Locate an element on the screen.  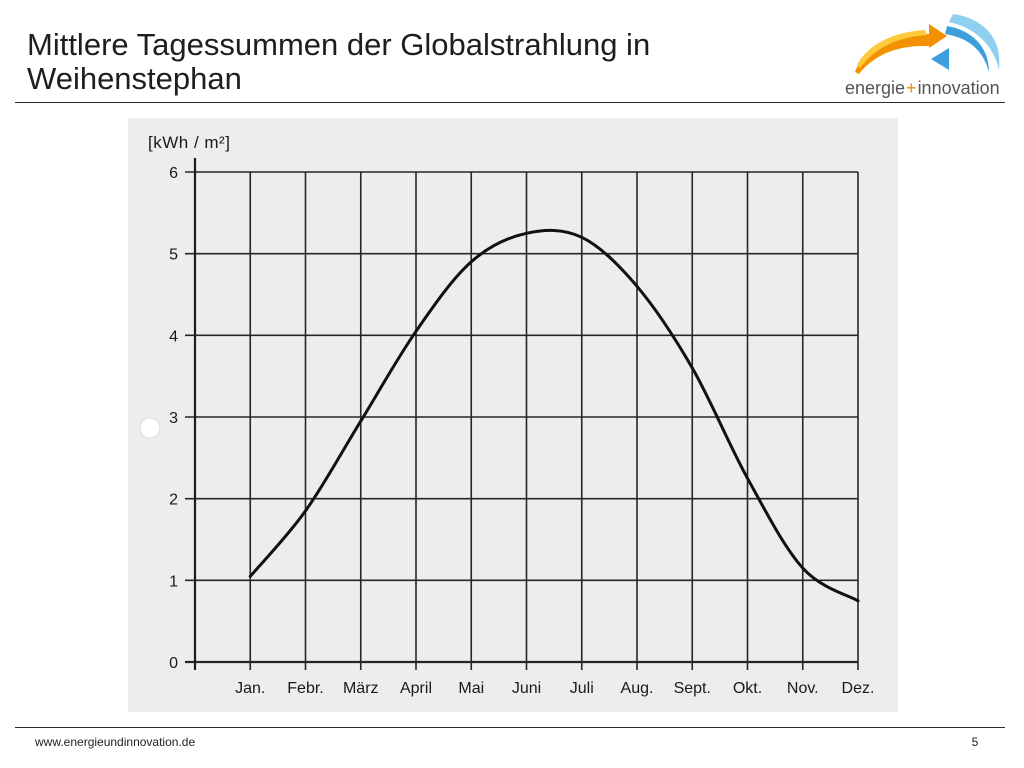
logo-orange-swoosh is located at coordinates (894, 54).